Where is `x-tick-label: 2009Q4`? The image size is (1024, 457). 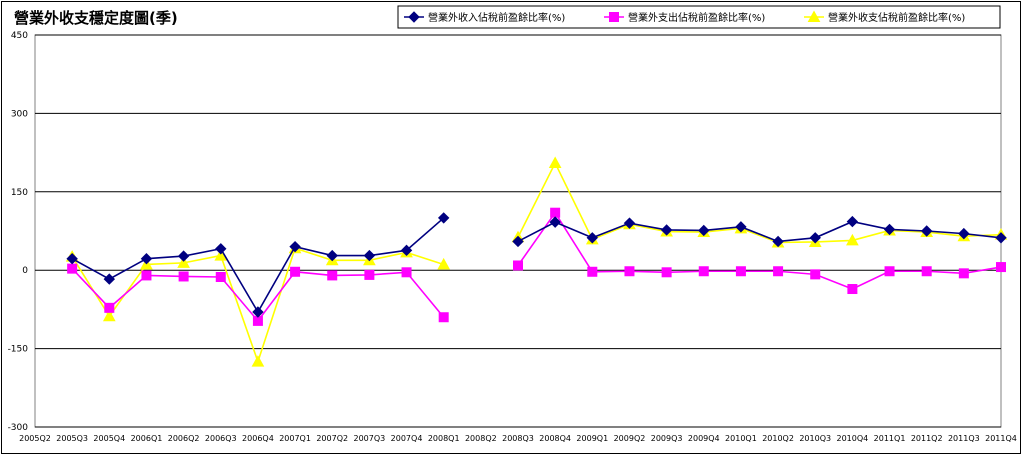 x-tick-label: 2009Q4 is located at coordinates (704, 438).